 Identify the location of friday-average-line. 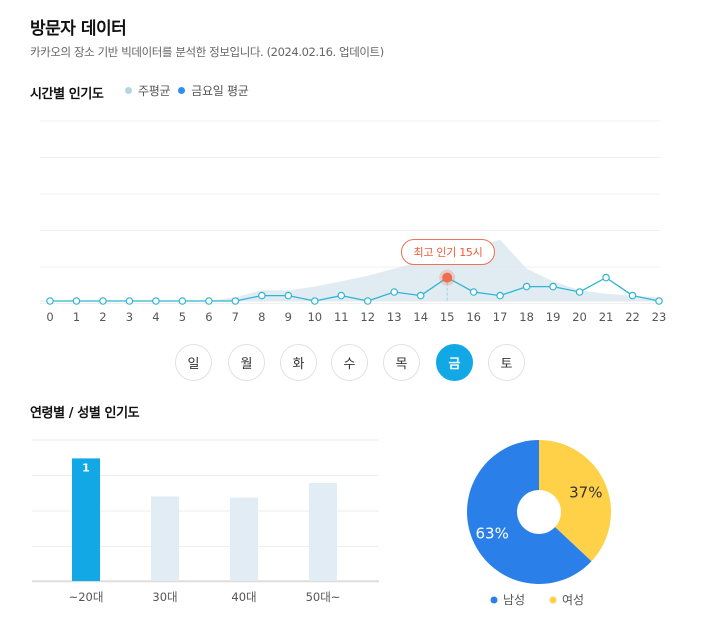
(355, 289).